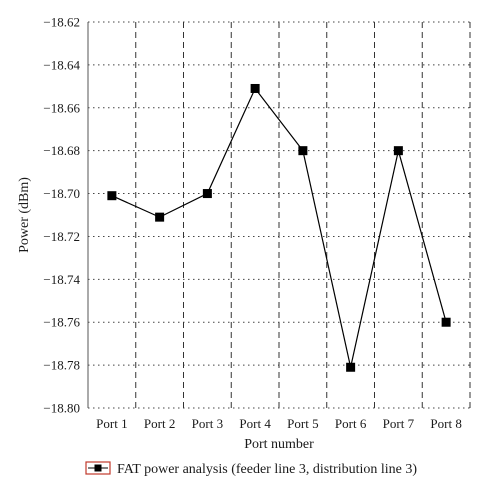 This screenshot has width=499, height=500. What do you see at coordinates (61, 236) in the screenshot?
I see `y-tick-label: −18.72` at bounding box center [61, 236].